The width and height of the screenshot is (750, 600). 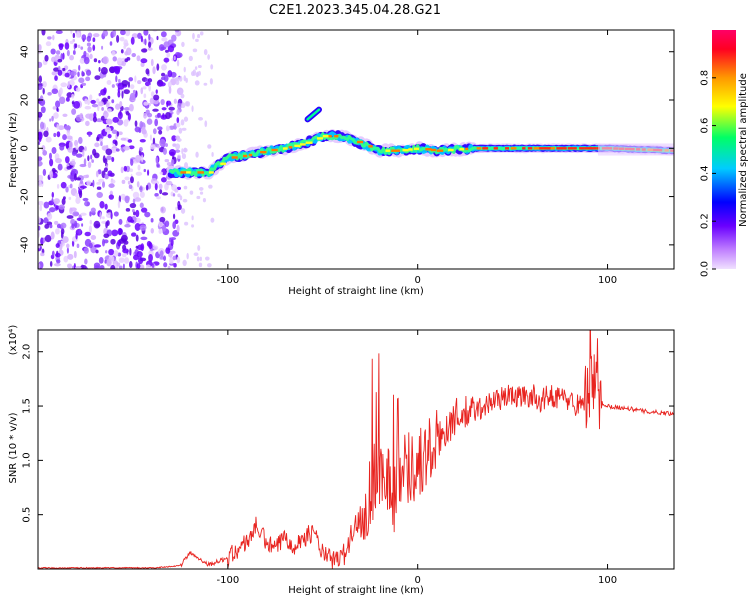 I want to click on colorbar-tick-label: 0.6, so click(x=705, y=126).